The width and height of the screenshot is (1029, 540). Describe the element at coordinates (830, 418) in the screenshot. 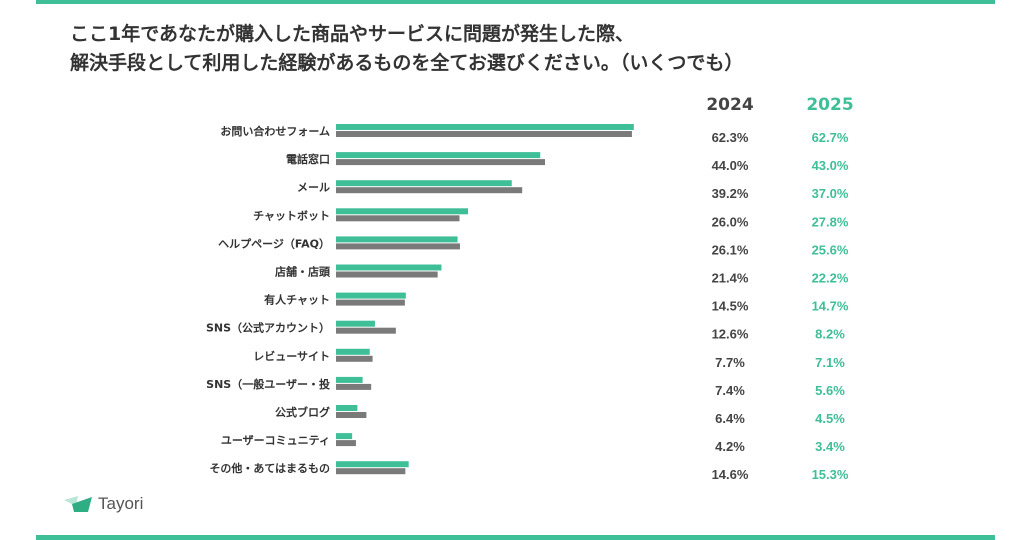

I see `value-label-2025: 4.5%` at that location.